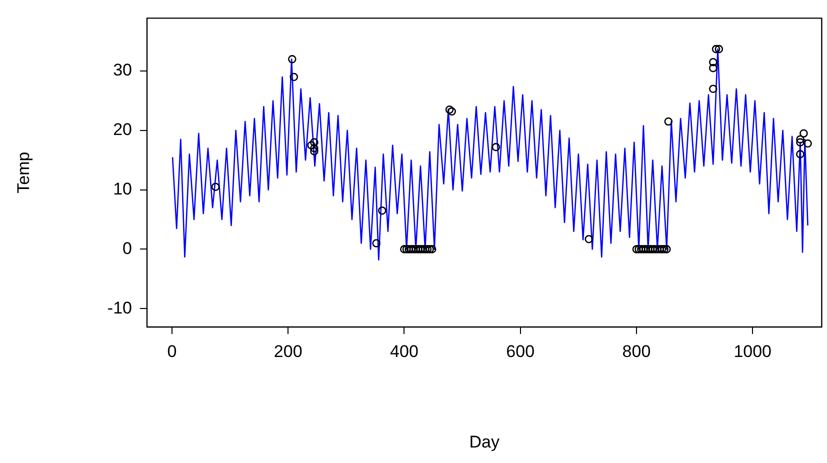 The height and width of the screenshot is (463, 827). Describe the element at coordinates (122, 130) in the screenshot. I see `y-tick-label: 20` at that location.